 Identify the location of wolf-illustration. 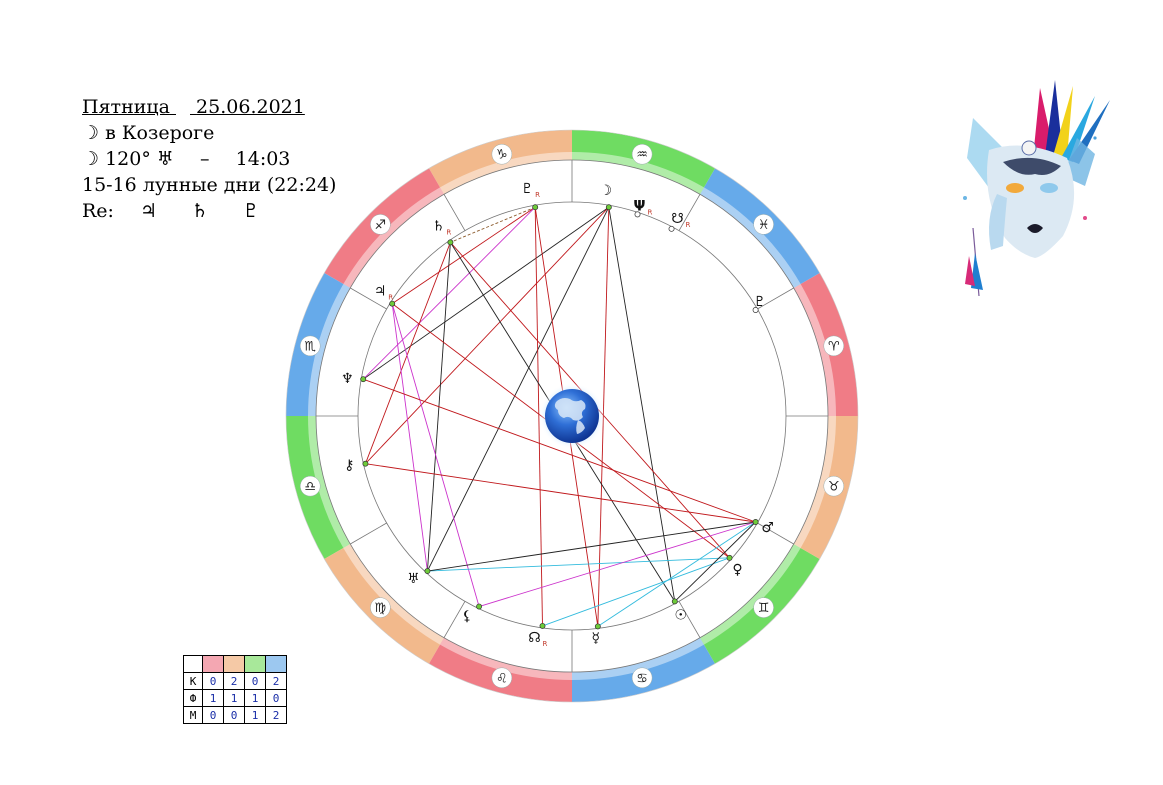
(1036, 188).